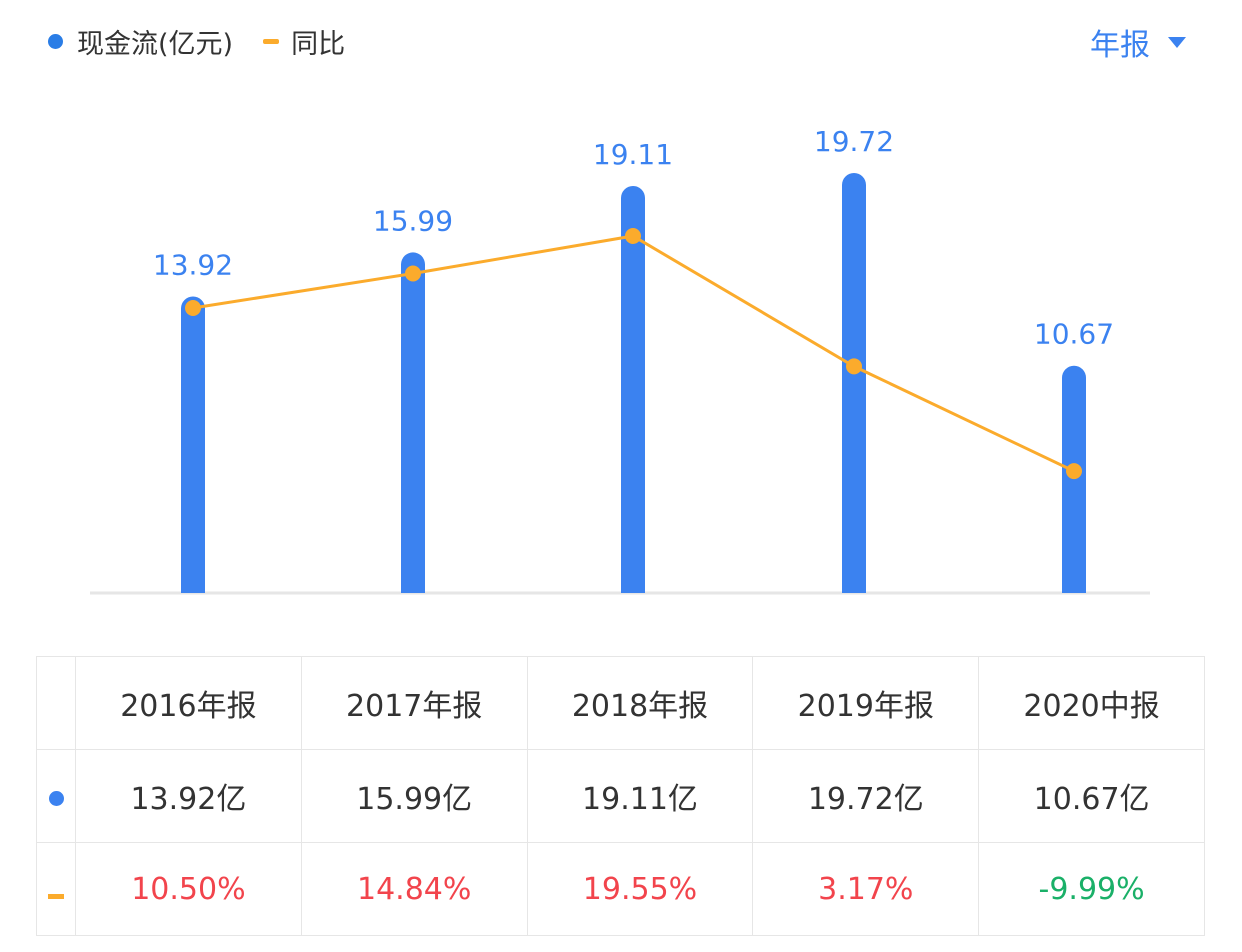  I want to click on header-cell: 2017年报, so click(414, 703).